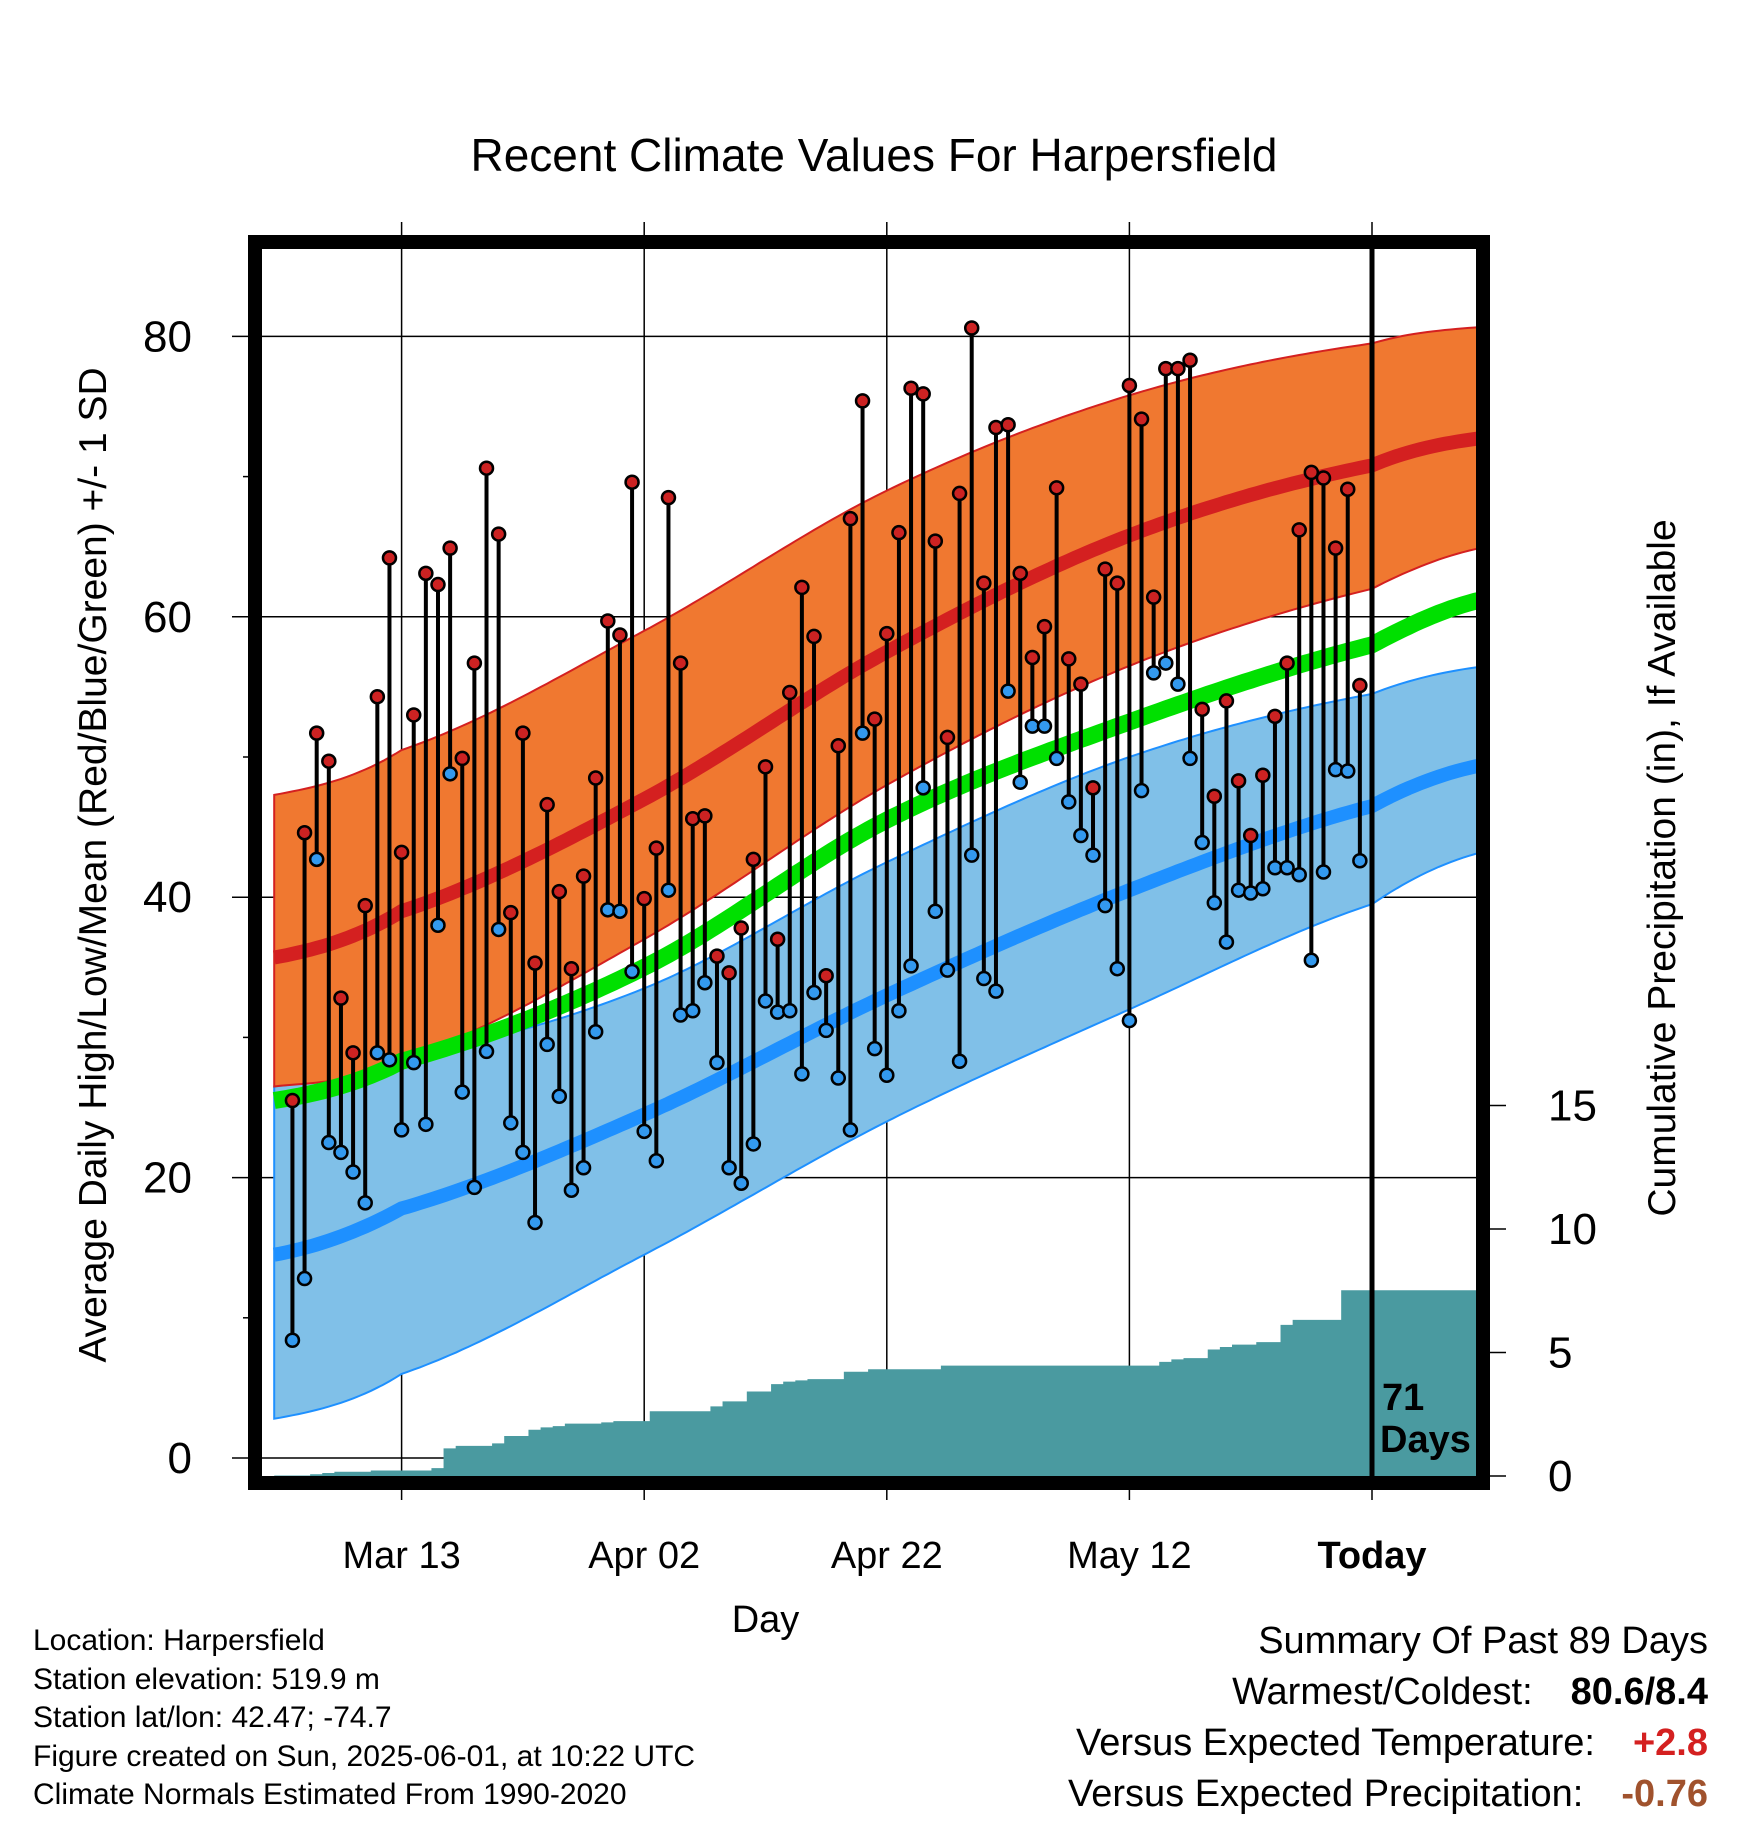 Image resolution: width=1748 pixels, height=1828 pixels. Describe the element at coordinates (1129, 1556) in the screenshot. I see `x-tick-label-3: May 12` at that location.